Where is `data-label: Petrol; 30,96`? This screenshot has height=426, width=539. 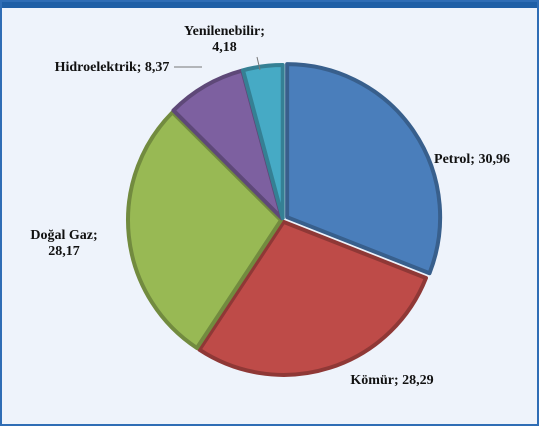
data-label: Petrol; 30,96 is located at coordinates (472, 159).